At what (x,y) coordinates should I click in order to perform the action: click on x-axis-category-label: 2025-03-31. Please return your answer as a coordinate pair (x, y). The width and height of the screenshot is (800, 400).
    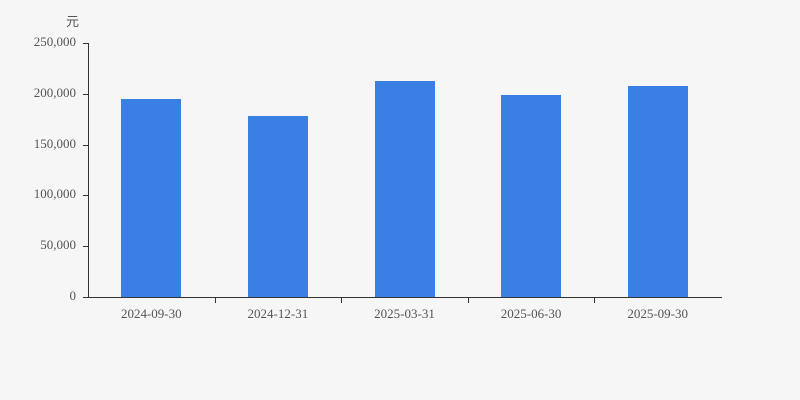
    Looking at the image, I should click on (404, 313).